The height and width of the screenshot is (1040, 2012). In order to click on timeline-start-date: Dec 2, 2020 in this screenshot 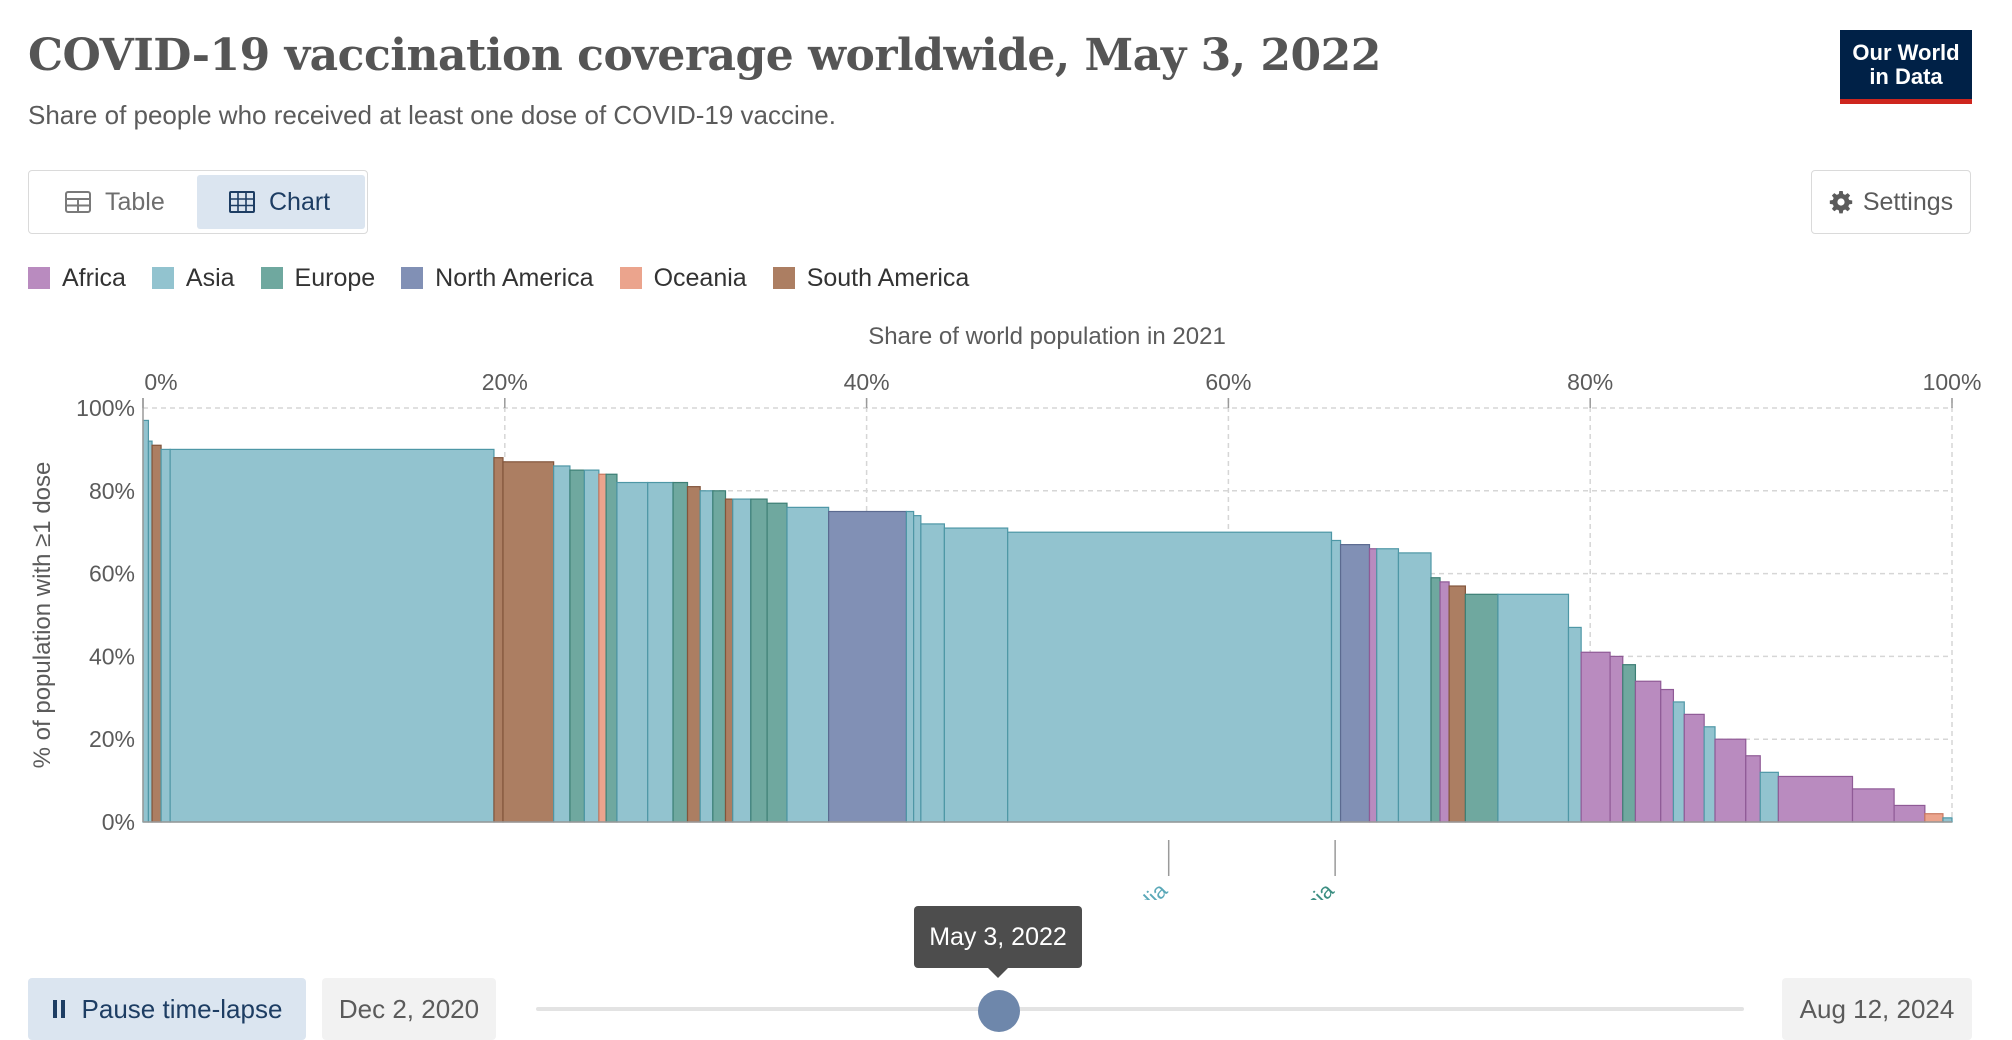, I will do `click(409, 1009)`.